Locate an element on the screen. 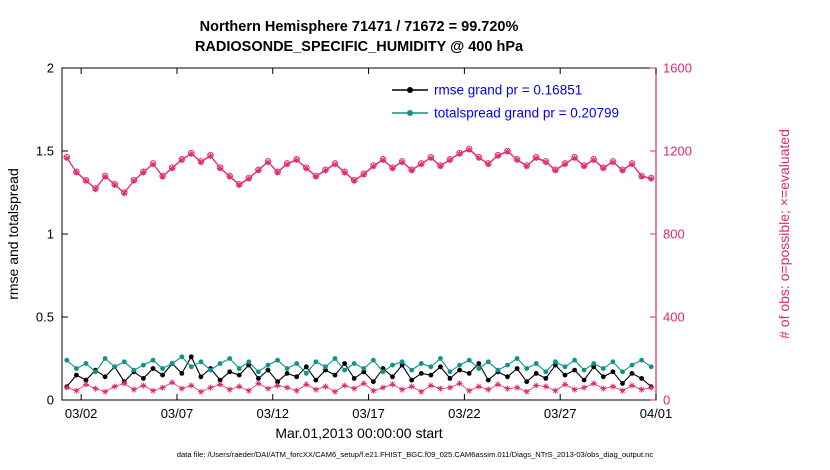 The width and height of the screenshot is (830, 470). x-tick-label: 03/07 is located at coordinates (177, 413).